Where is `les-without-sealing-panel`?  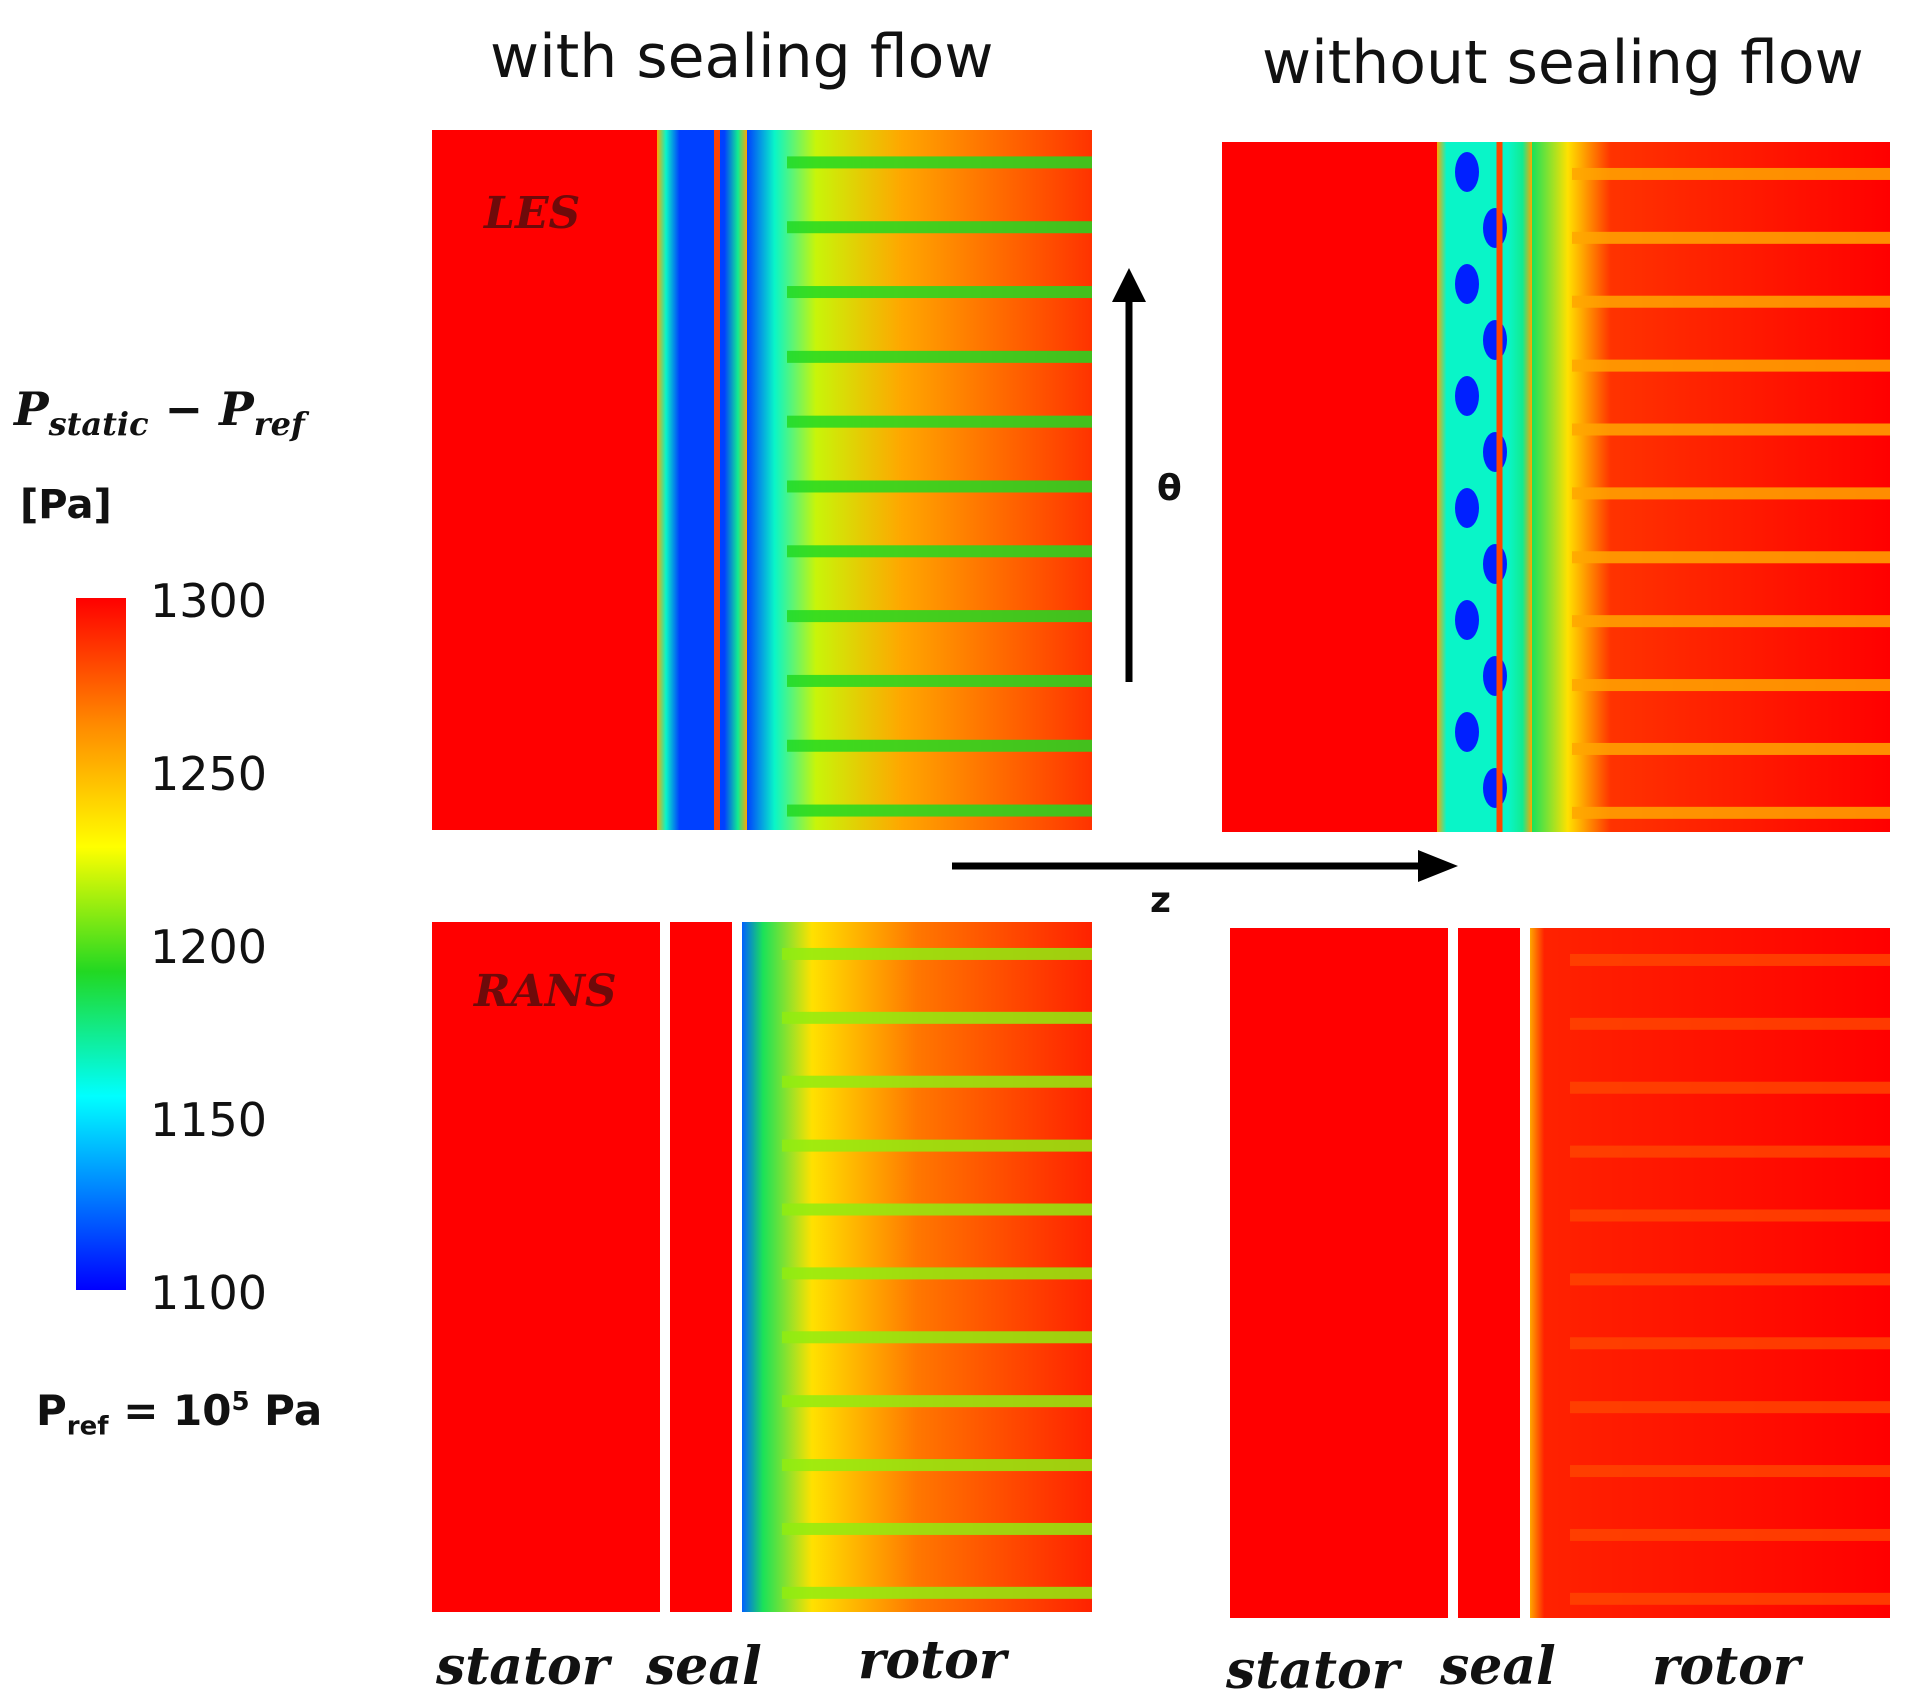 les-without-sealing-panel is located at coordinates (1556, 487).